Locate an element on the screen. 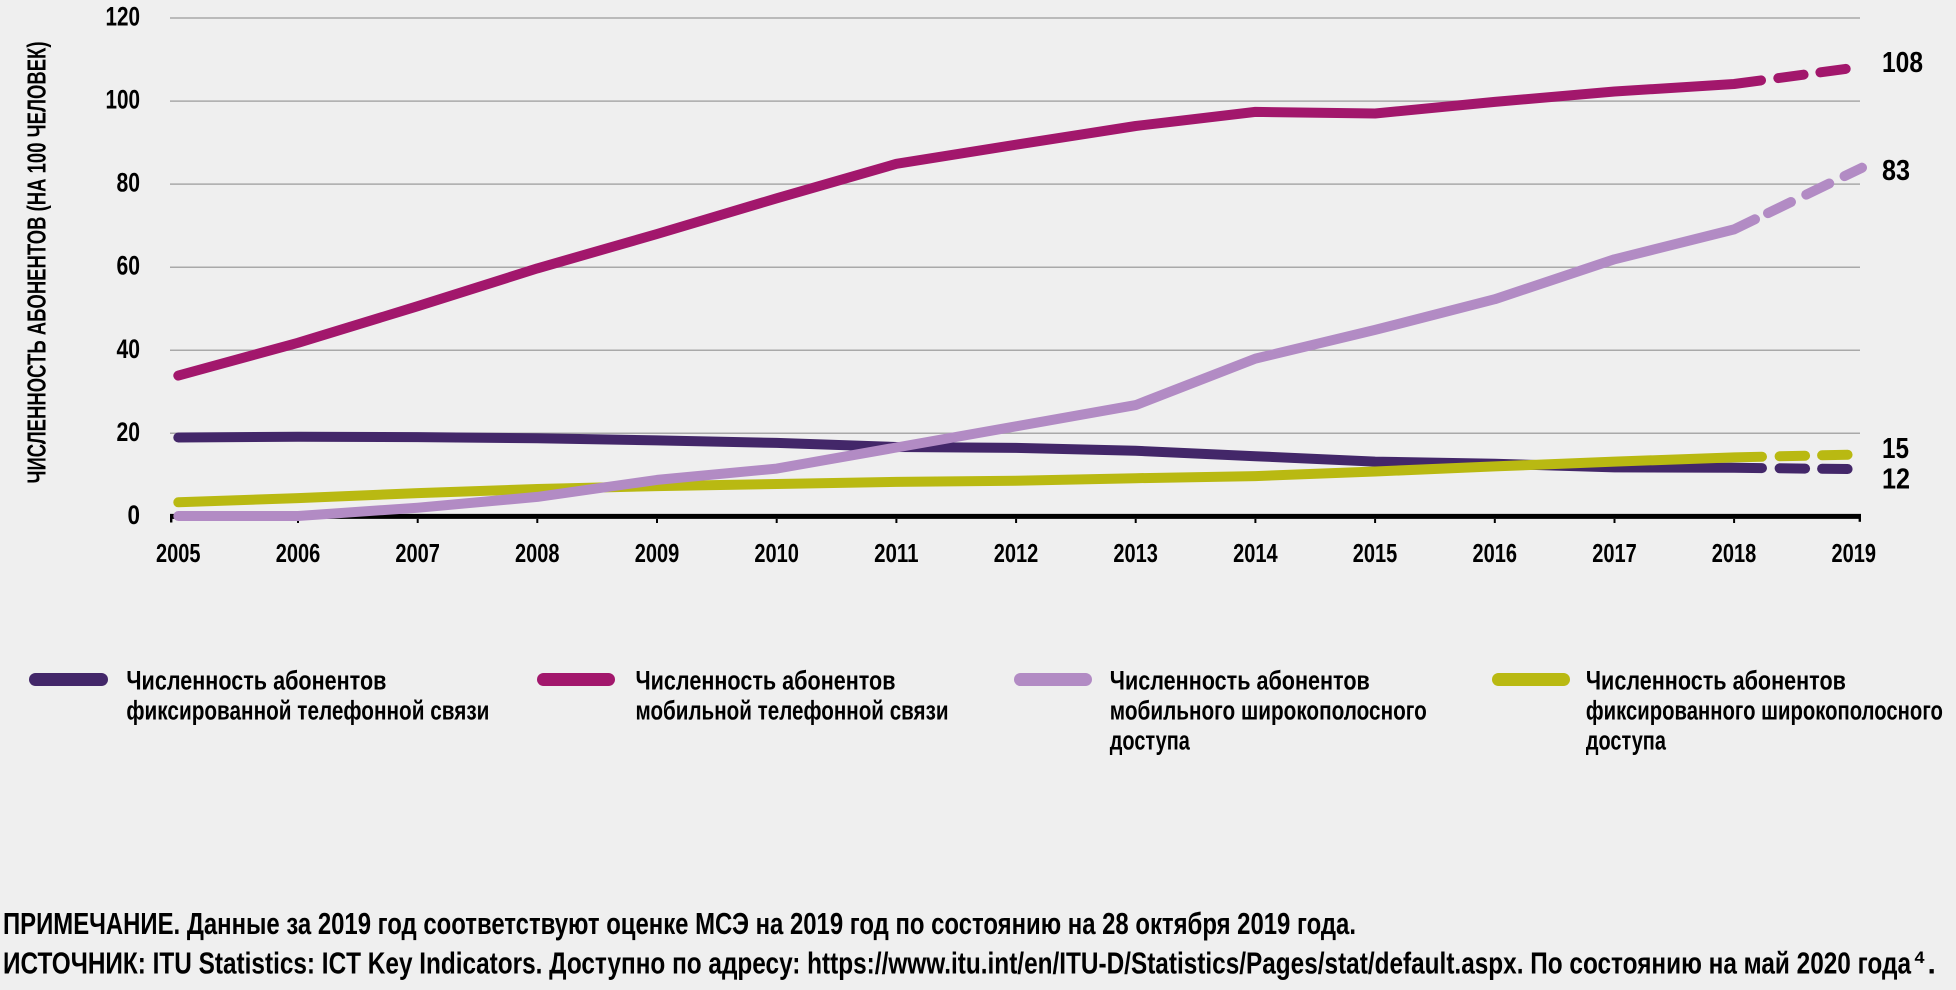 Image resolution: width=1956 pixels, height=990 pixels. svg-text: 15 is located at coordinates (1895, 449).